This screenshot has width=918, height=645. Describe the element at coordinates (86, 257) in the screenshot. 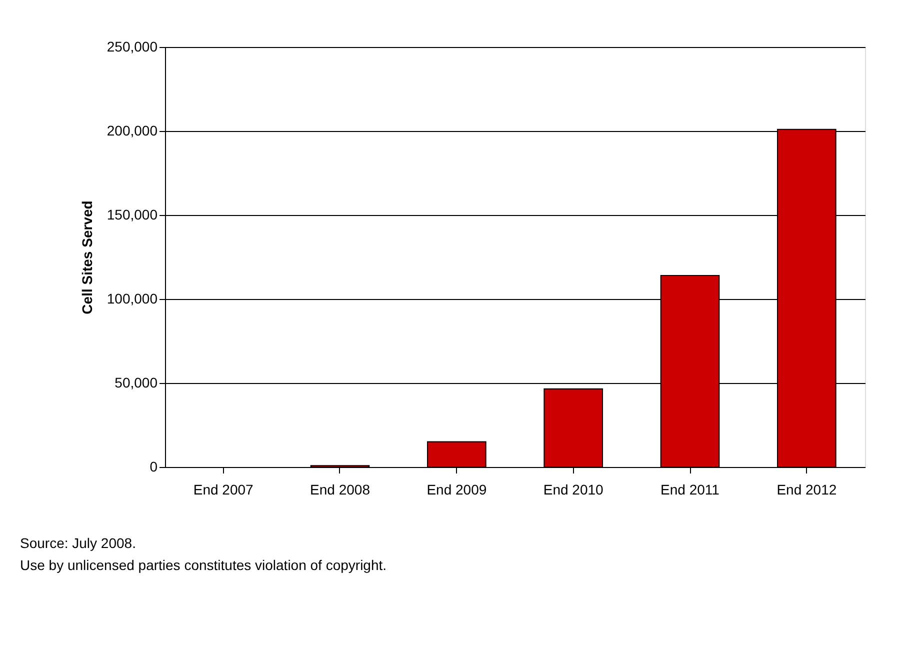

I see `y-axis-title: Cell Sites Served` at that location.